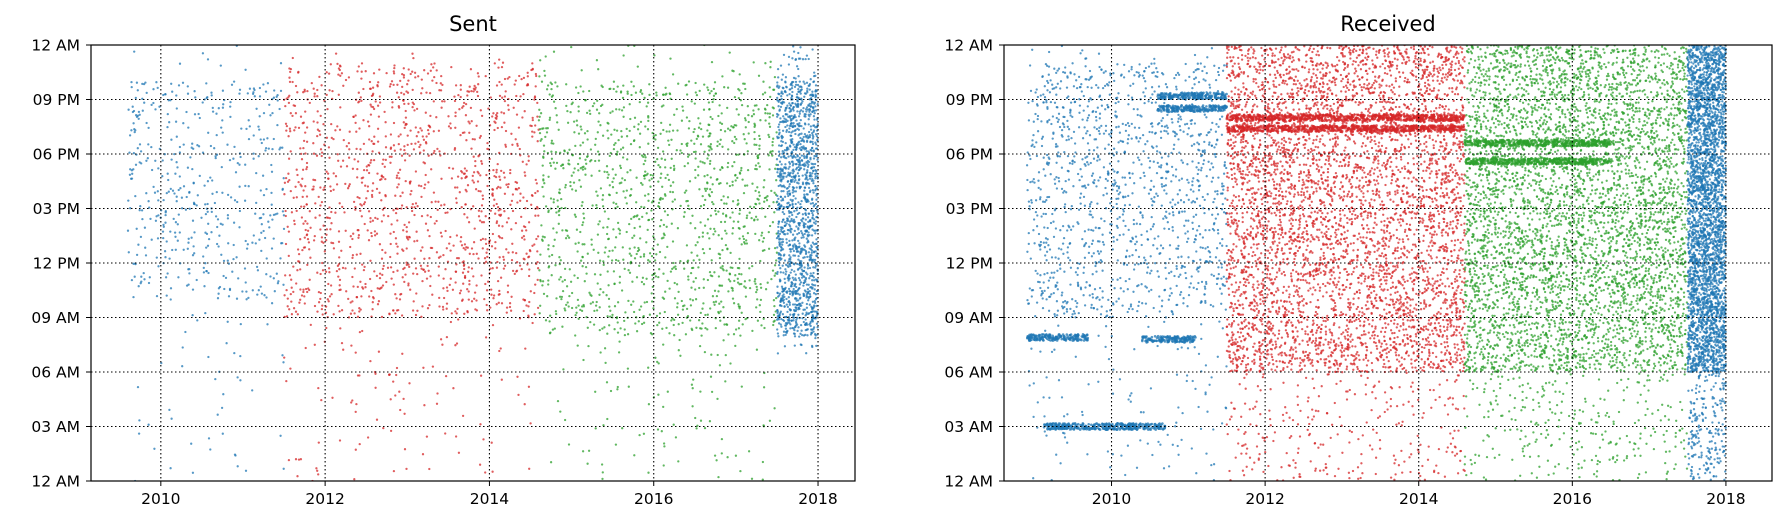 The width and height of the screenshot is (1783, 527). I want to click on x-tick-label: 2012, so click(324, 499).